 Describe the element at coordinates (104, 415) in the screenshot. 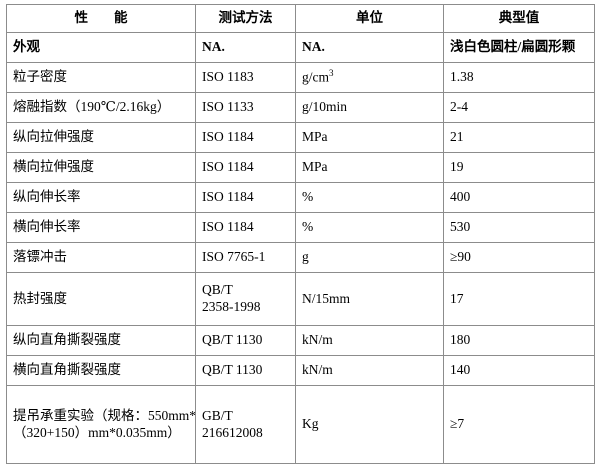

I see `property-line-1: 提吊承重实验（规格：550mm*` at that location.